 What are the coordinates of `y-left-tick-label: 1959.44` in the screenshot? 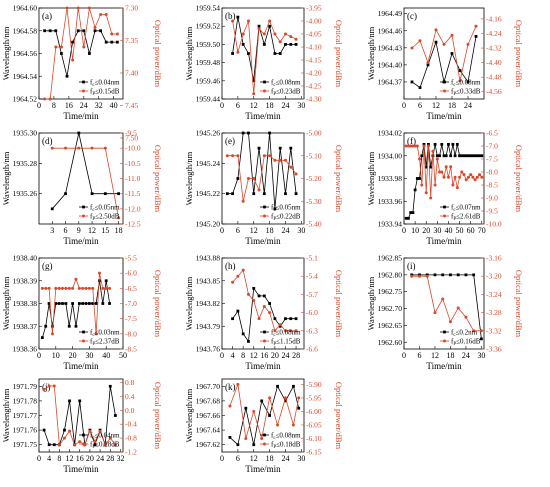 It's located at (208, 99).